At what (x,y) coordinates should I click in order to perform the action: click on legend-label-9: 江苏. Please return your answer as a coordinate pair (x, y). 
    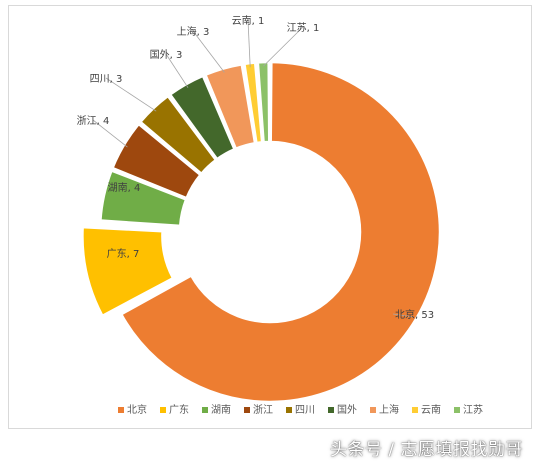
    Looking at the image, I should click on (473, 409).